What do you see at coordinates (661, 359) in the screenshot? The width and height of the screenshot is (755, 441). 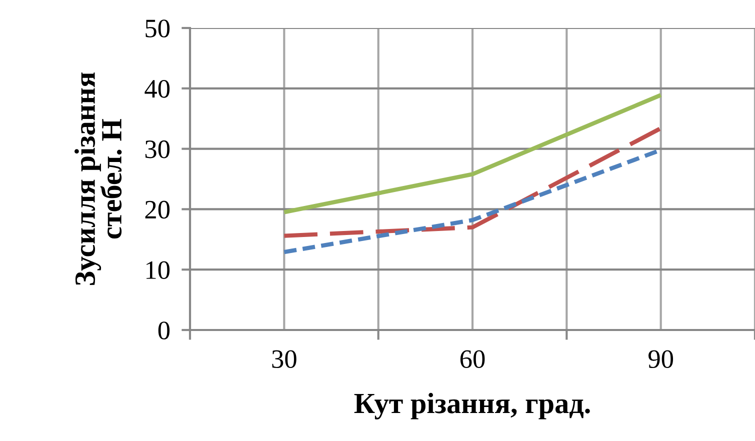 I see `x-tick-label: 90` at bounding box center [661, 359].